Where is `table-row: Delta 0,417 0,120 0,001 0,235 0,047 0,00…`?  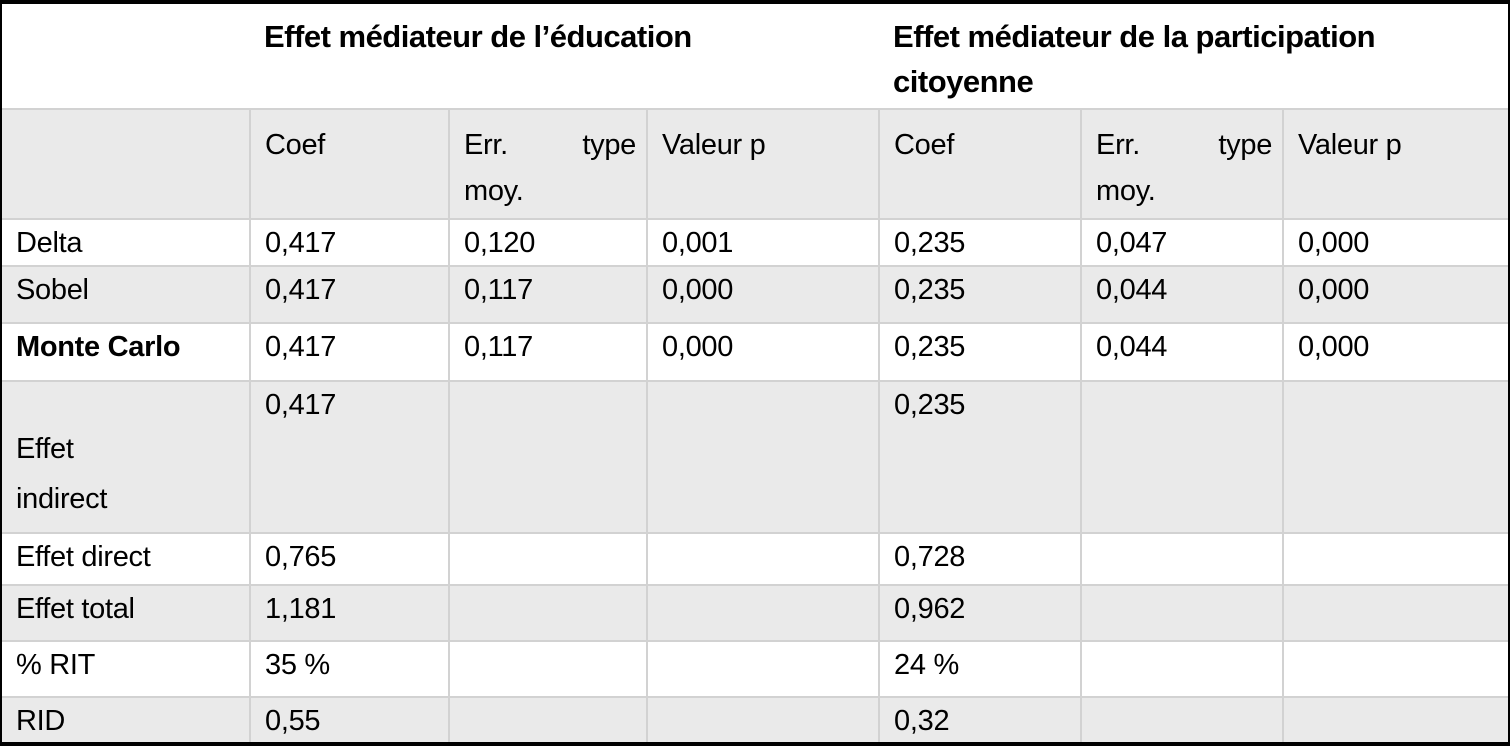 table-row: Delta 0,417 0,120 0,001 0,235 0,047 0,00… is located at coordinates (755, 242).